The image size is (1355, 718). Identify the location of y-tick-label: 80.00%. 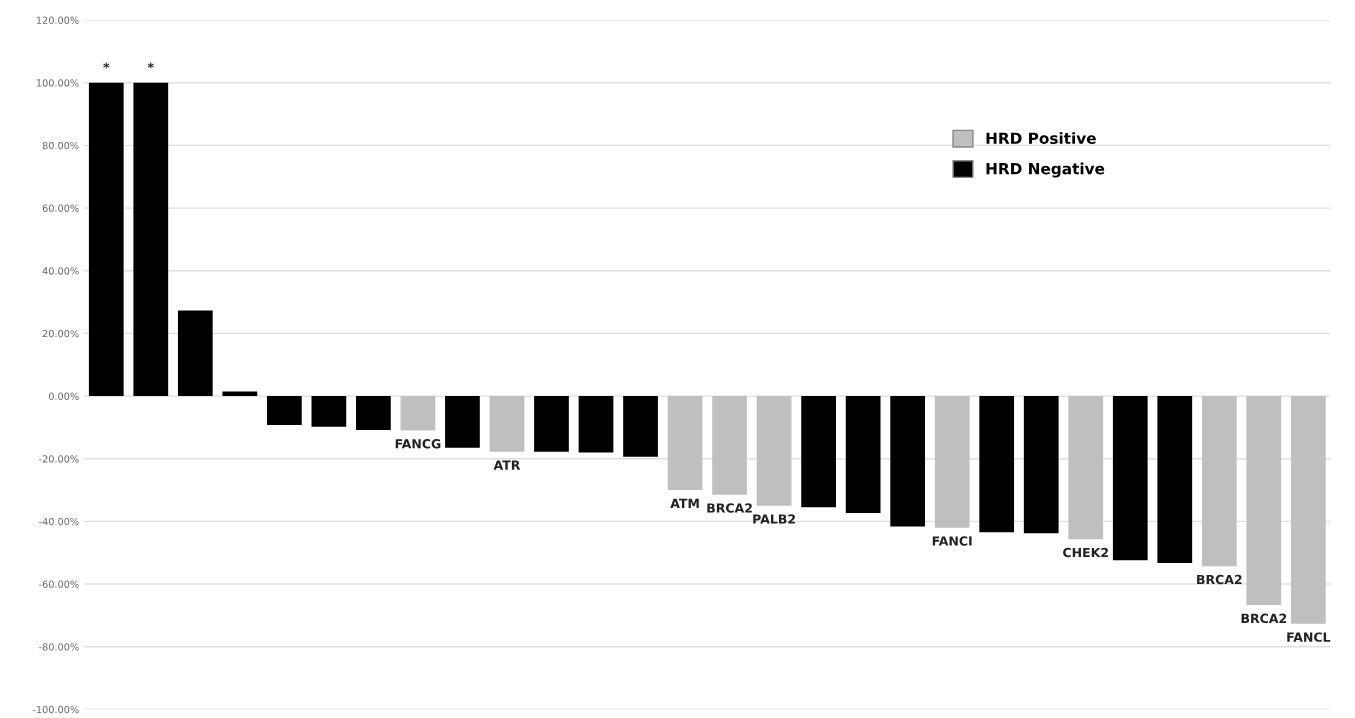
(60, 145).